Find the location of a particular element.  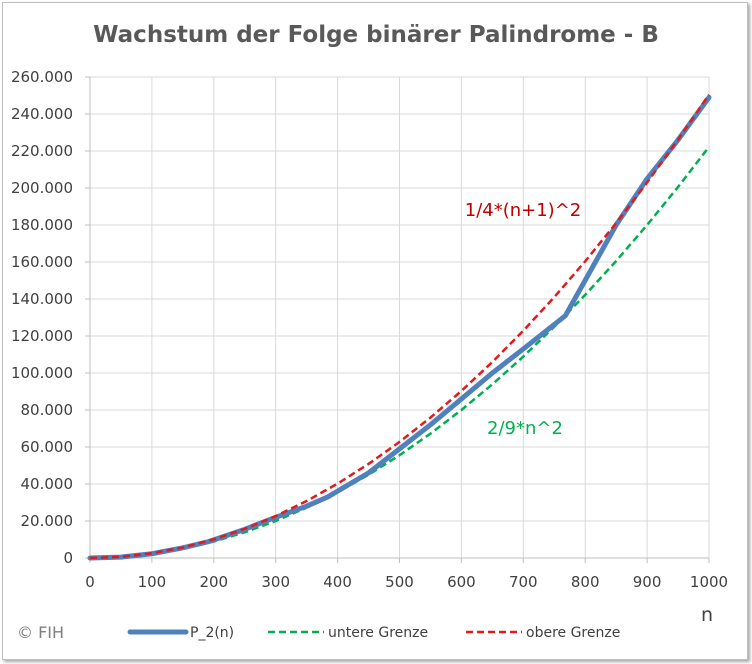

x-tick-label-3: 300 is located at coordinates (275, 582).